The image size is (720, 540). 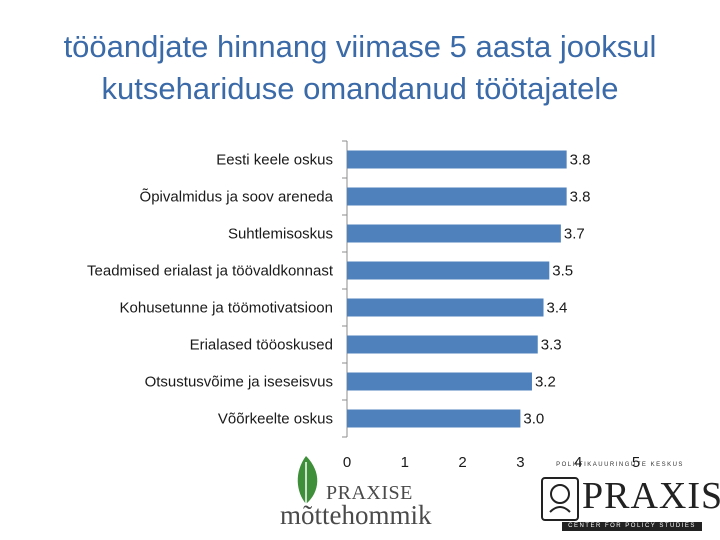 What do you see at coordinates (651, 496) in the screenshot?
I see `praxis-logo-text: PRAXIS` at bounding box center [651, 496].